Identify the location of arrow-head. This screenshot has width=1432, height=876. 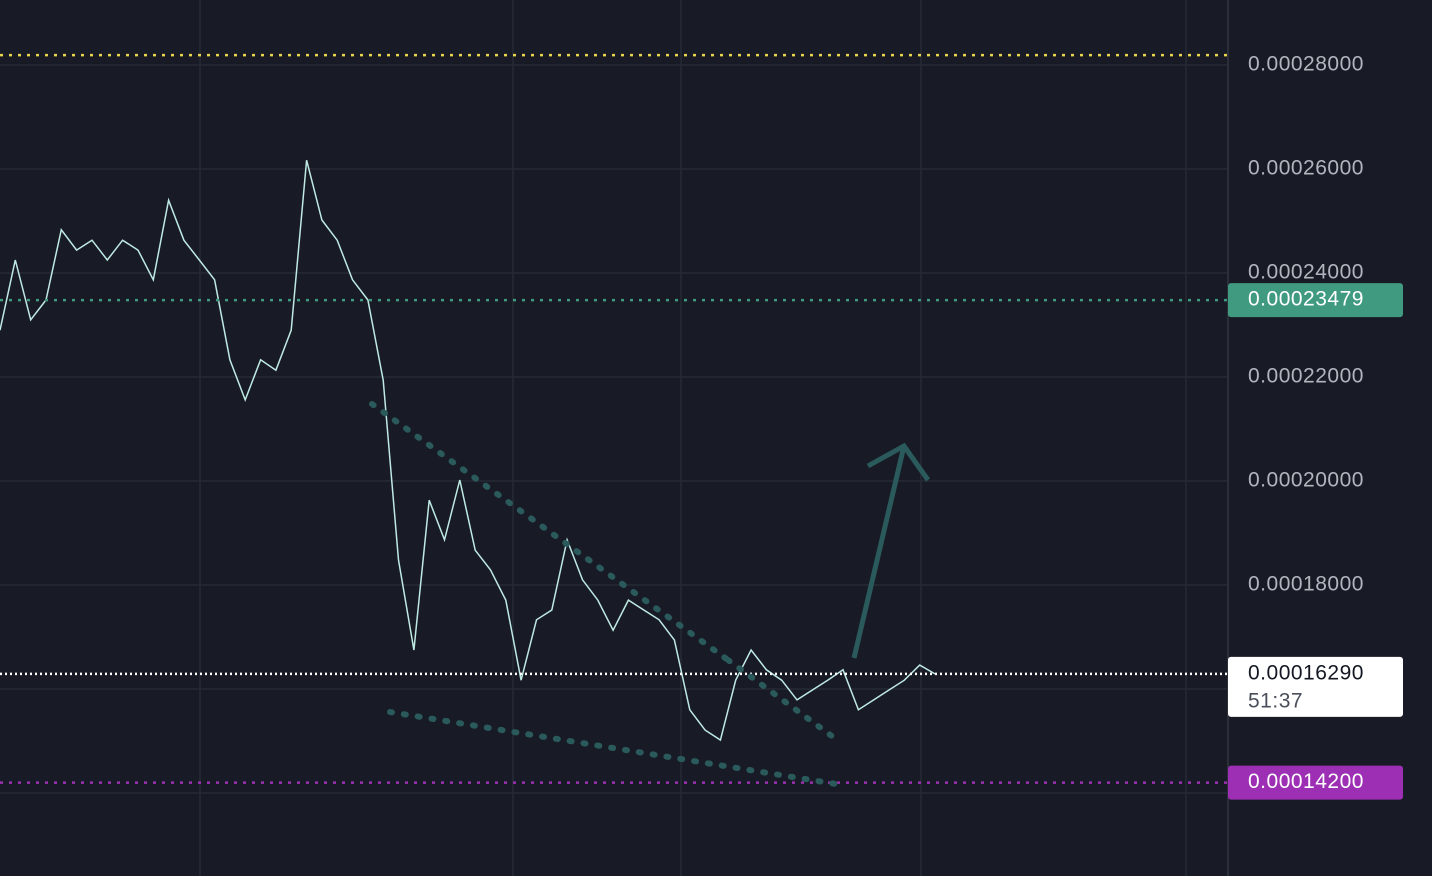
(898, 462).